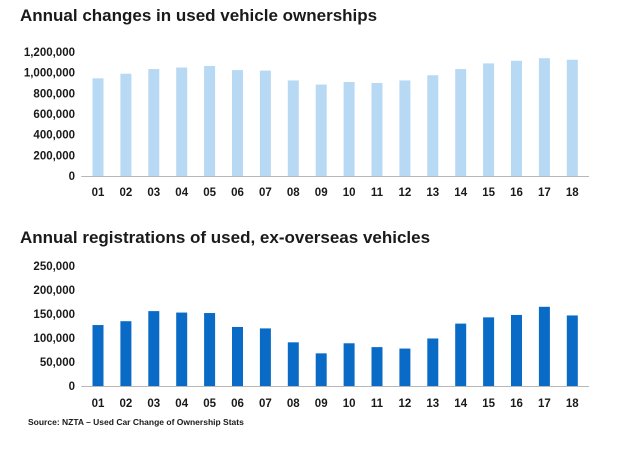 This screenshot has width=629, height=454. I want to click on y-tick-label: 400,000, so click(54, 136).